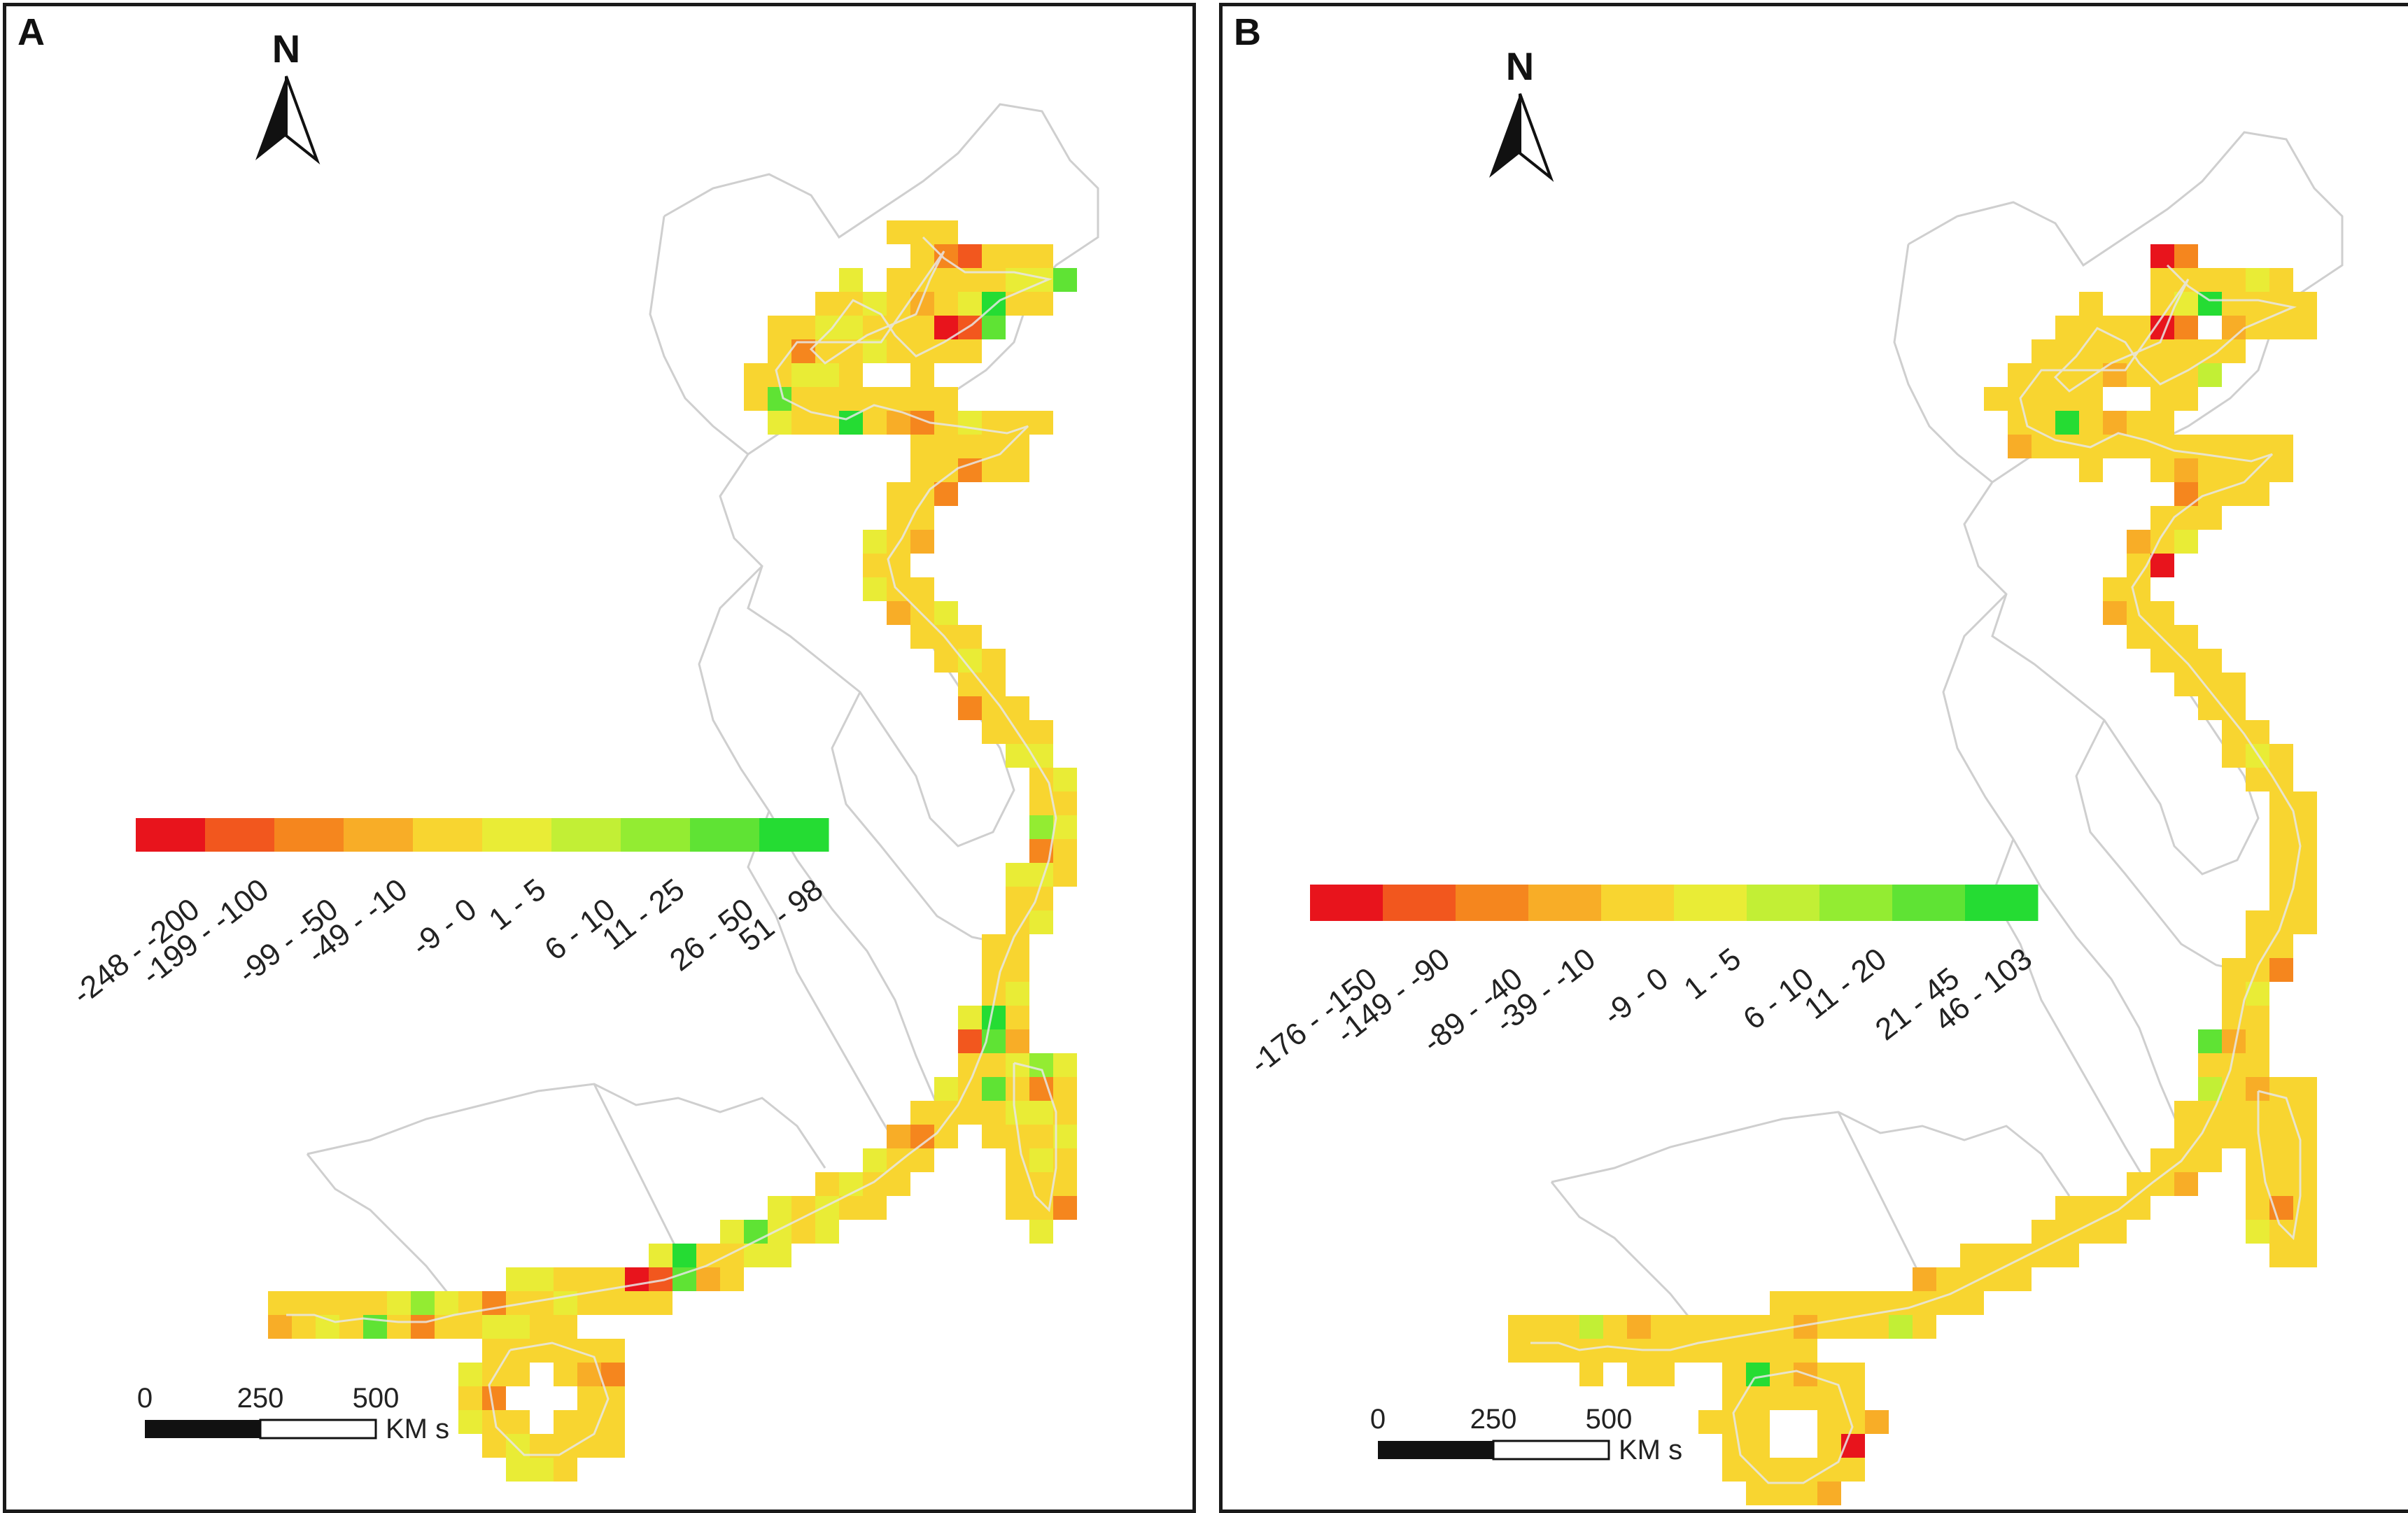 The width and height of the screenshot is (2408, 1513). Describe the element at coordinates (1609, 1419) in the screenshot. I see `scale-tick-label: 500` at that location.